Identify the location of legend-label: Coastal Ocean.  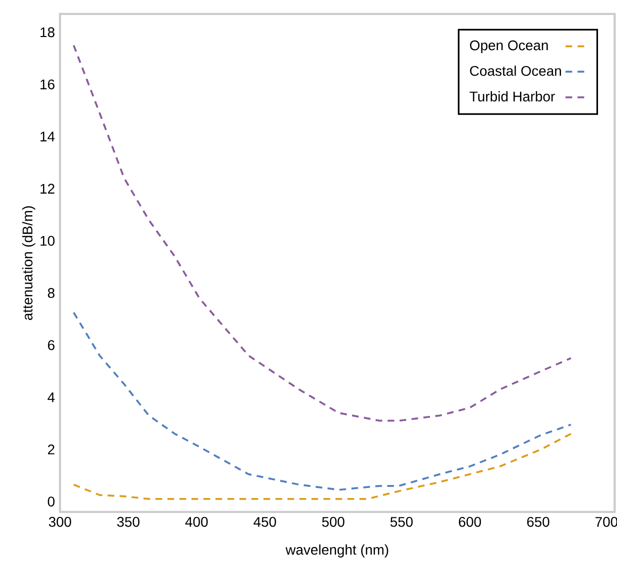
(515, 71).